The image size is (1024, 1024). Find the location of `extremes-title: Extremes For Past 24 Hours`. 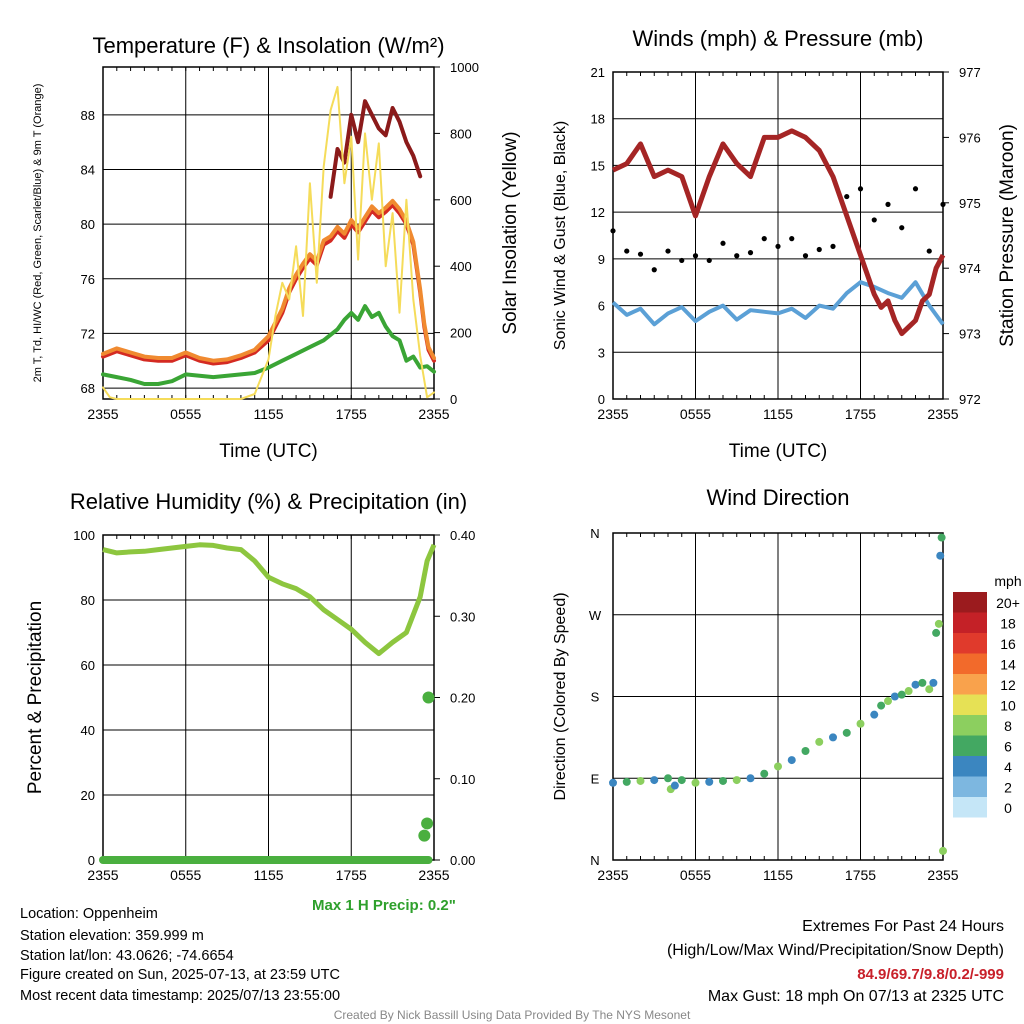

extremes-title: Extremes For Past 24 Hours is located at coordinates (903, 926).